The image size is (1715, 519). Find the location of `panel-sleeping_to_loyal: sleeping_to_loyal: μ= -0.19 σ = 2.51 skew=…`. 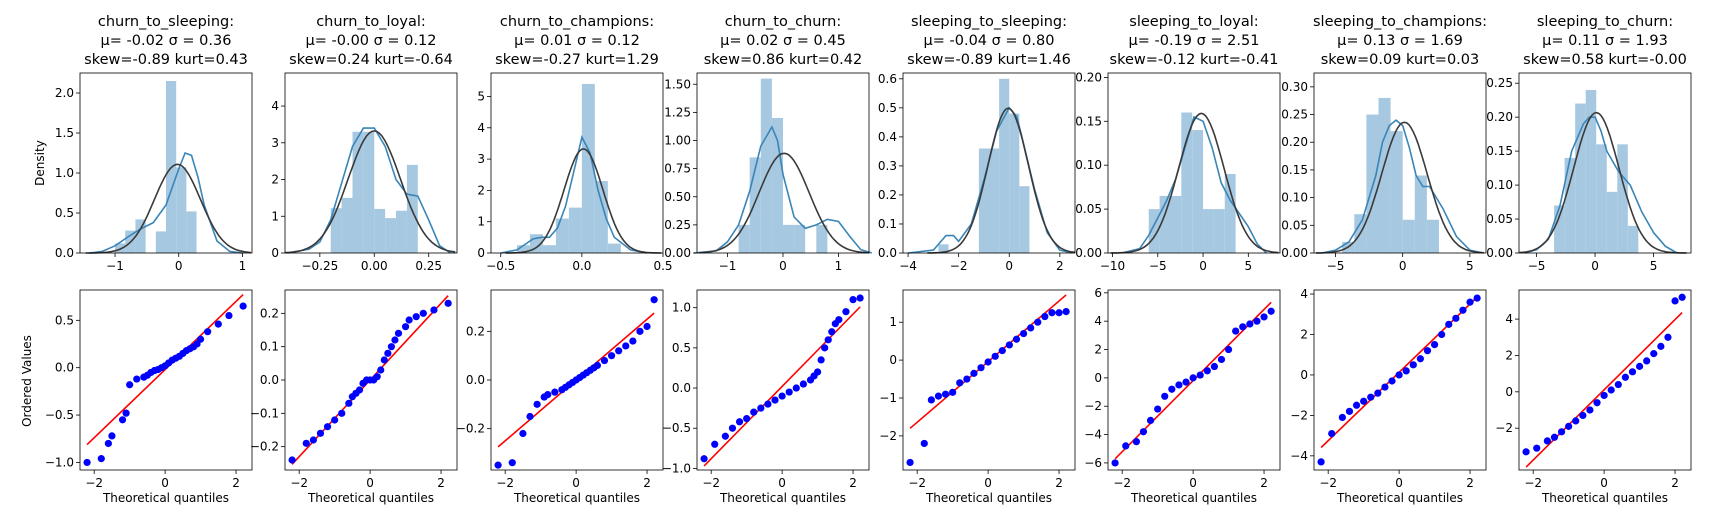

panel-sleeping_to_loyal: sleeping_to_loyal: μ= -0.19 σ = 2.51 skew=… is located at coordinates (1178, 259).